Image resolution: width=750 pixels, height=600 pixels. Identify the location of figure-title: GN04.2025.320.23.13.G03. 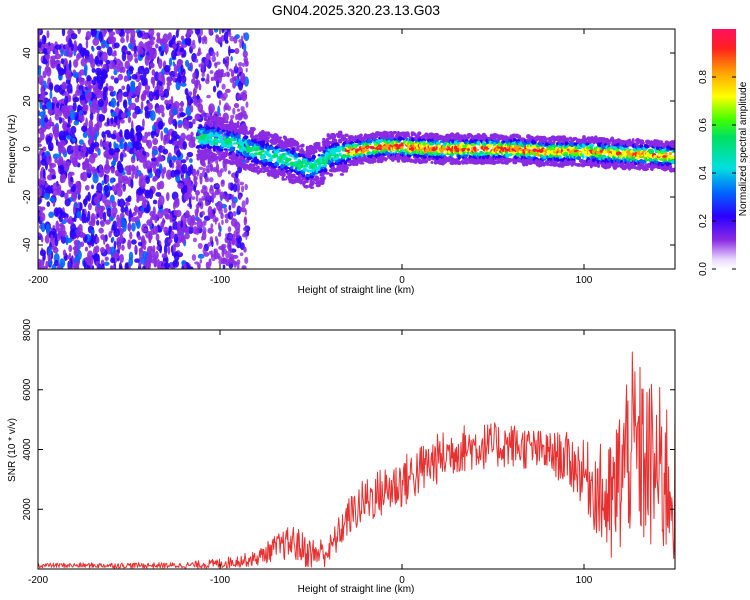
(356, 10).